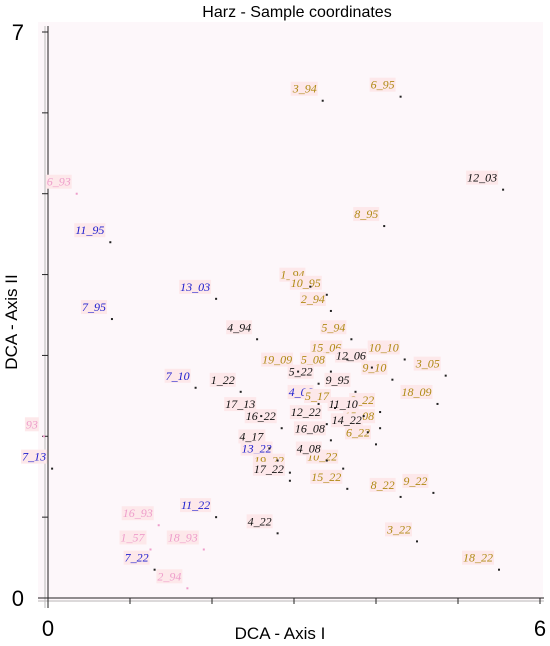 Image resolution: width=550 pixels, height=646 pixels. What do you see at coordinates (540, 628) in the screenshot?
I see `x-tick-label: 6` at bounding box center [540, 628].